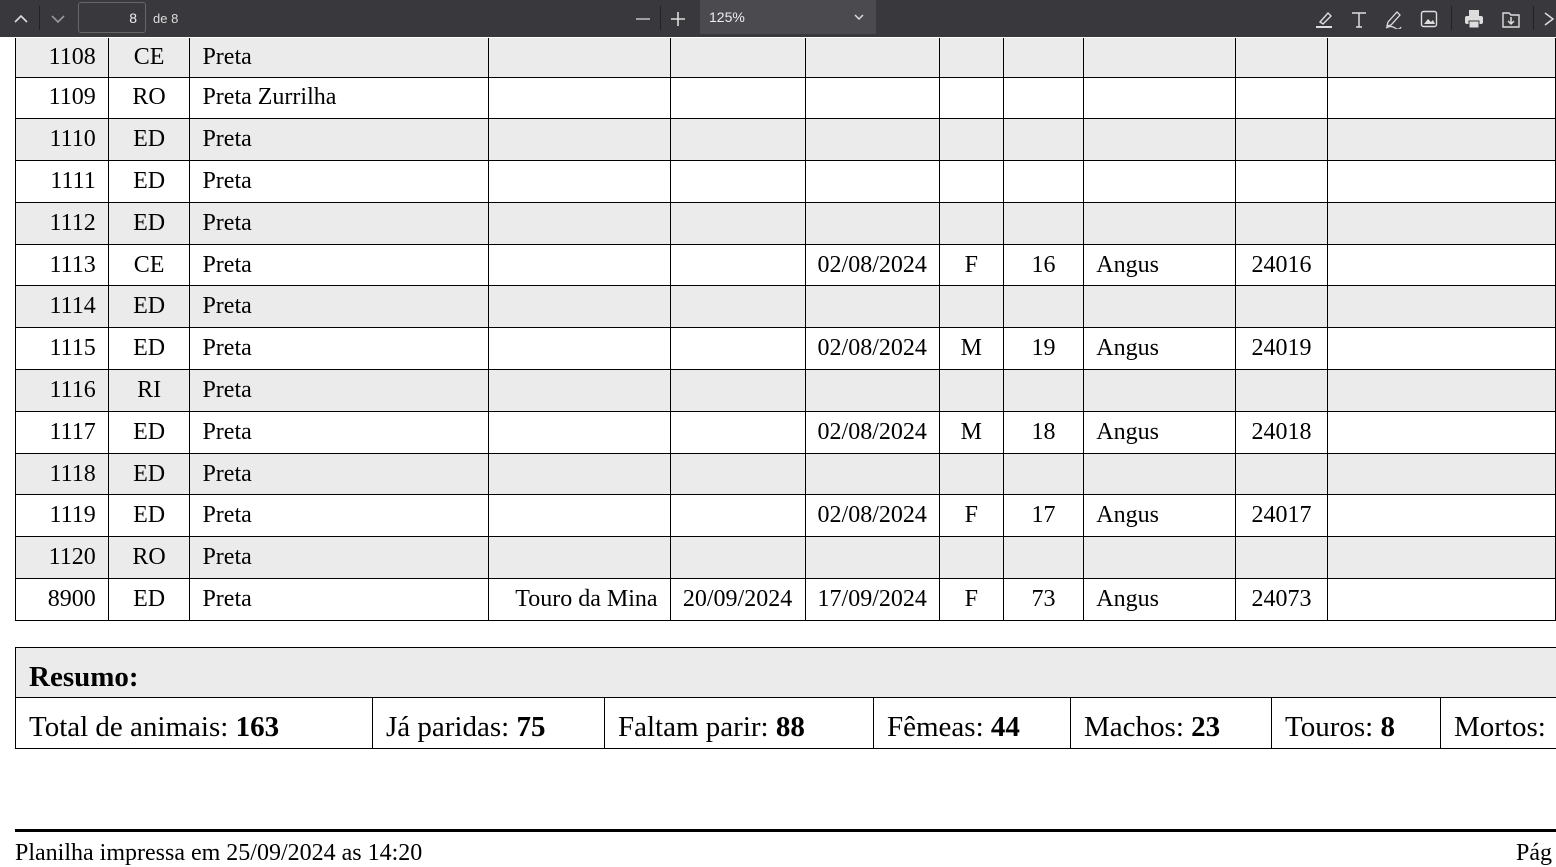 The height and width of the screenshot is (867, 1556). I want to click on save-button, so click(1511, 18).